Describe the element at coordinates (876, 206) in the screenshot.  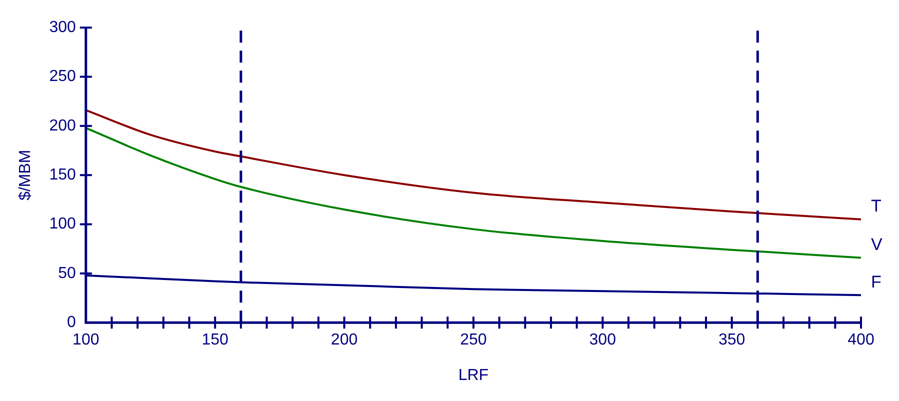
I see `series-label: T` at that location.